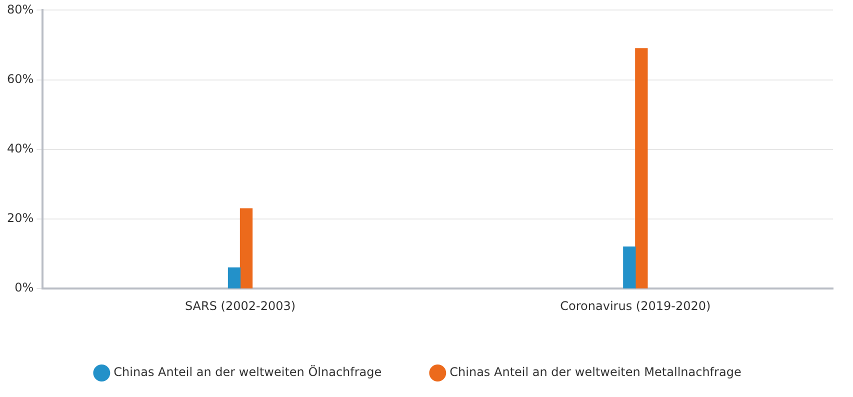 The image size is (853, 397). What do you see at coordinates (24, 287) in the screenshot?
I see `y-tick-label: 0%` at bounding box center [24, 287].